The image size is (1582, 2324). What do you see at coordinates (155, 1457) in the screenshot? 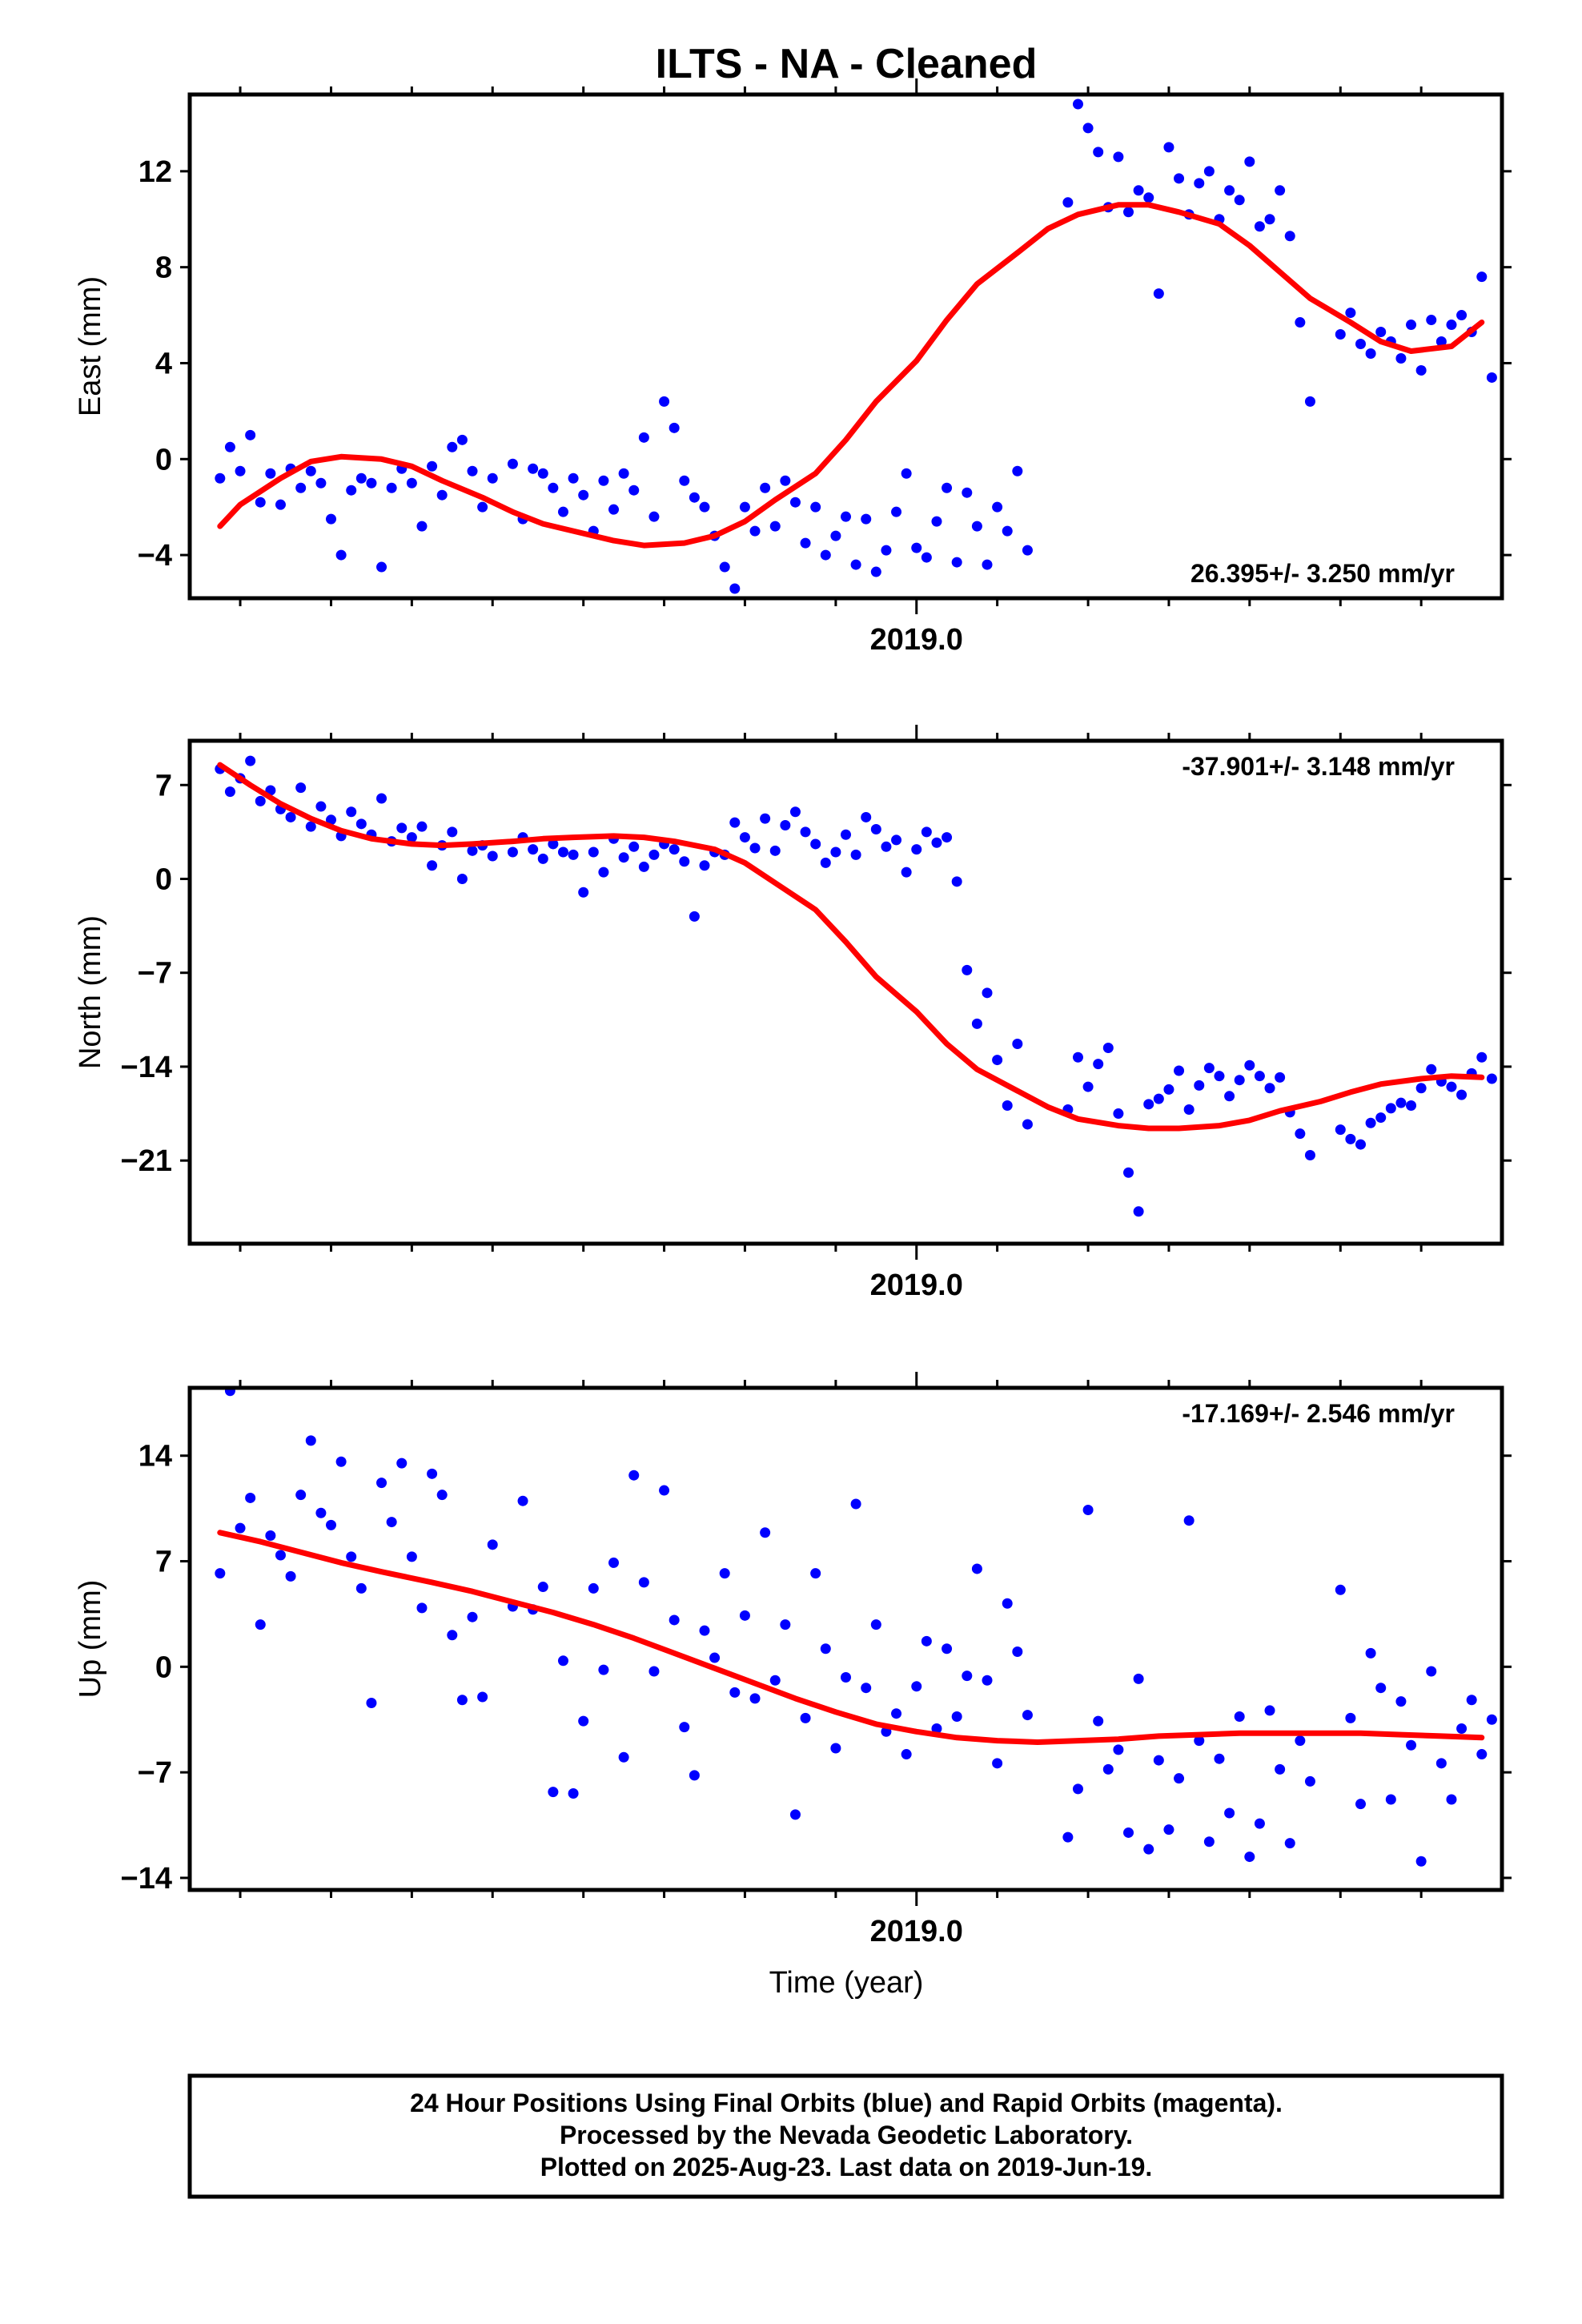
I see `up-ytick-label: 14` at bounding box center [155, 1457].